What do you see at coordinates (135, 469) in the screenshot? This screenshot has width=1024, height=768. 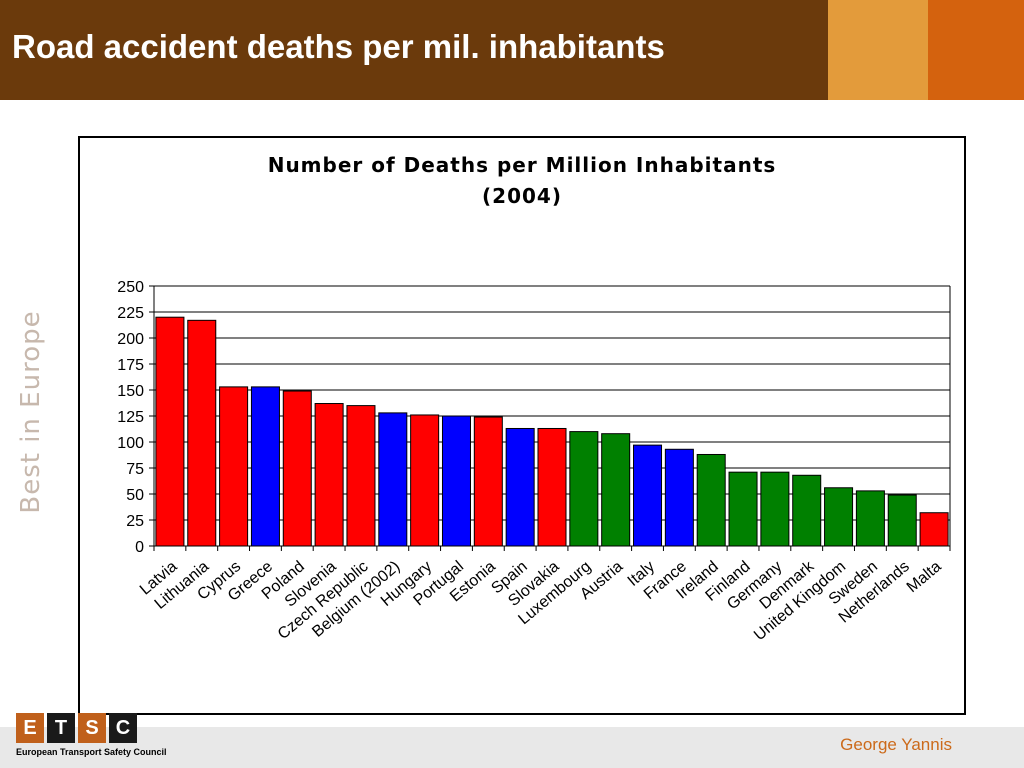 I see `y-tick-label: 75` at bounding box center [135, 469].